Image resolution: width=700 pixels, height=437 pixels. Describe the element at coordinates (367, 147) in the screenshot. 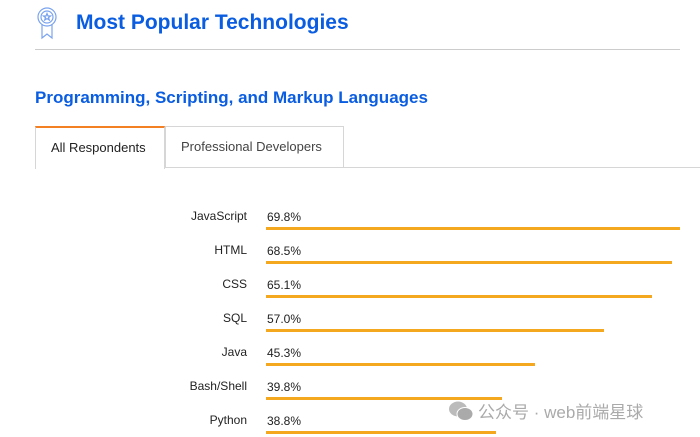

I see `tab-bar: All Respondents Professional Developers` at that location.